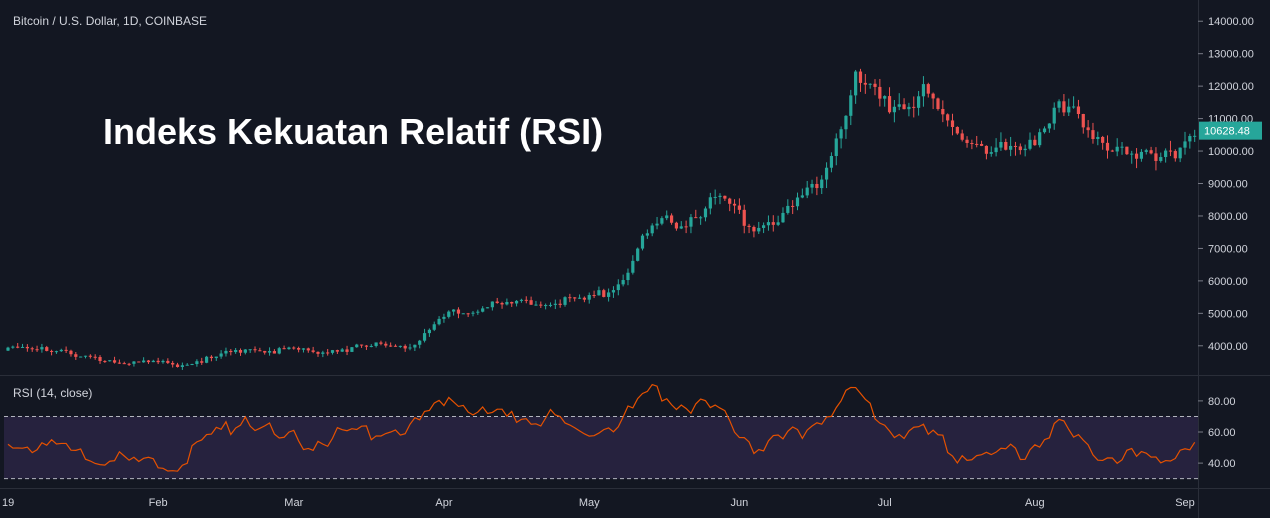  I want to click on price-tick-label: 10000.00, so click(1231, 152).